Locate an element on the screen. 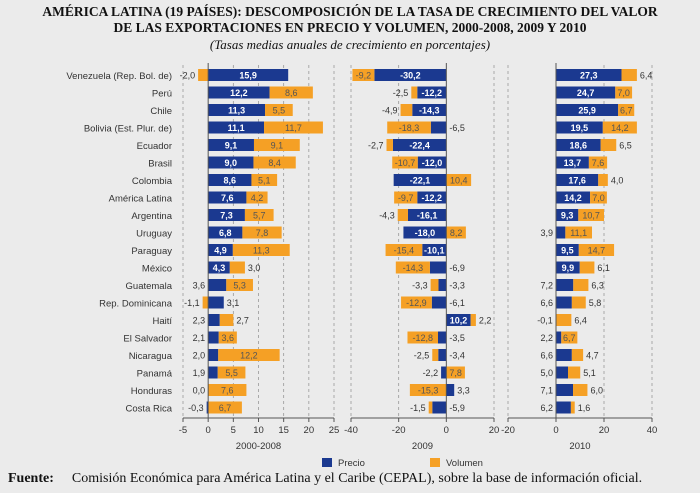 Image resolution: width=700 pixels, height=493 pixels. category-label: Perú is located at coordinates (162, 94).